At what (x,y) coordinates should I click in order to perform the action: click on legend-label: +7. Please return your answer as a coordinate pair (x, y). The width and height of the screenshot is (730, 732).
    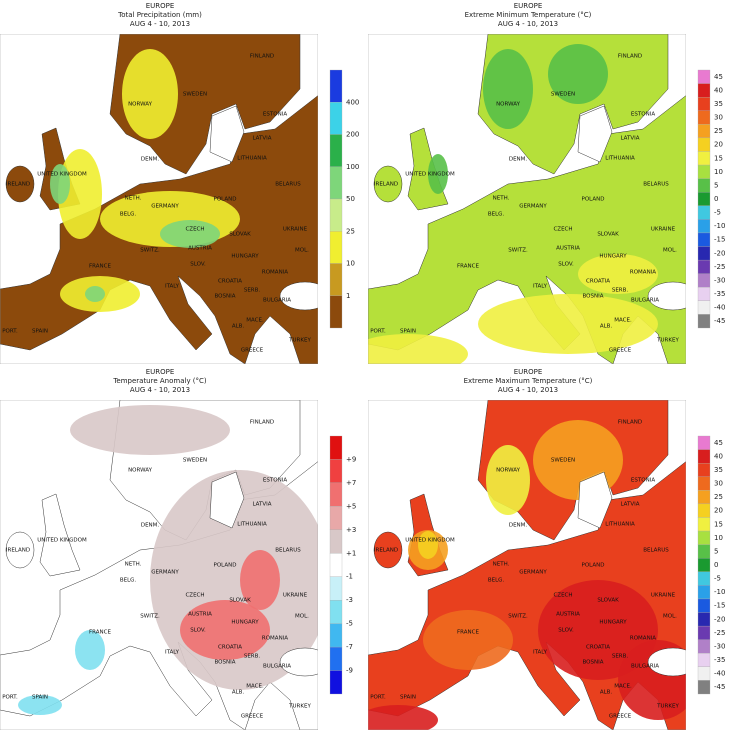
    Looking at the image, I should click on (351, 483).